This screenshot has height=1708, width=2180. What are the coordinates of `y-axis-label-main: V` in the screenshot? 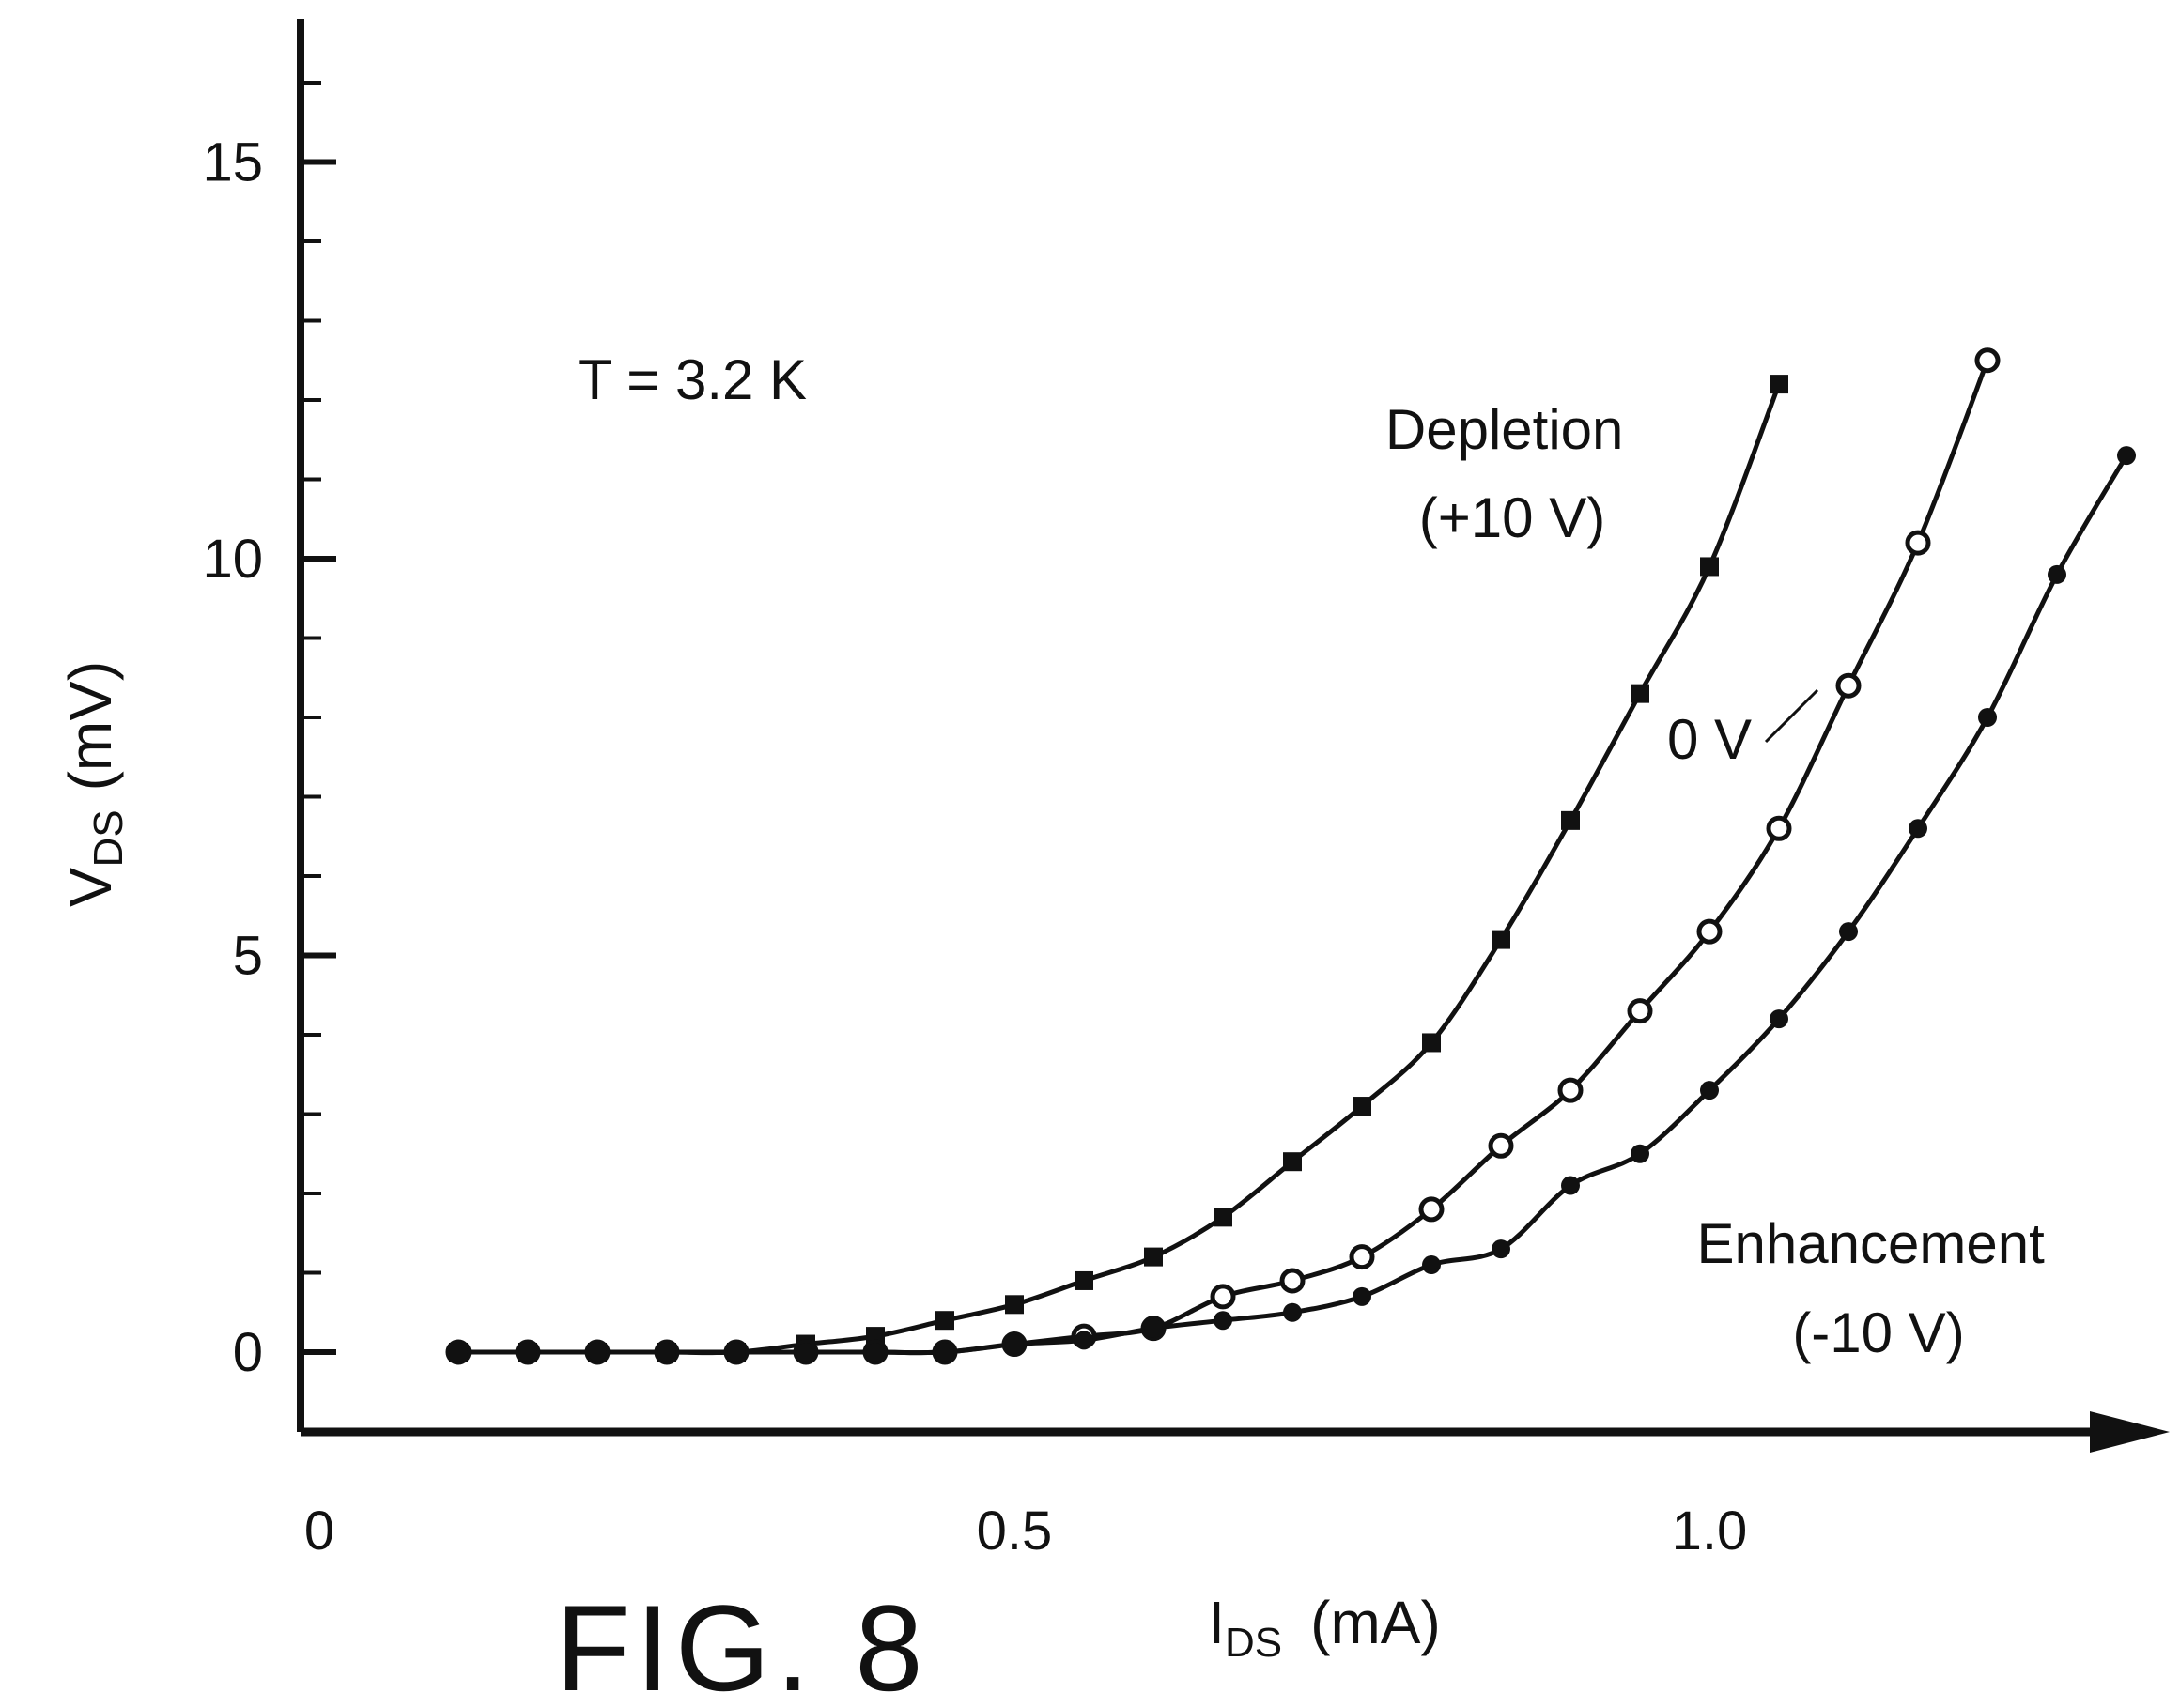 It's located at (90, 887).